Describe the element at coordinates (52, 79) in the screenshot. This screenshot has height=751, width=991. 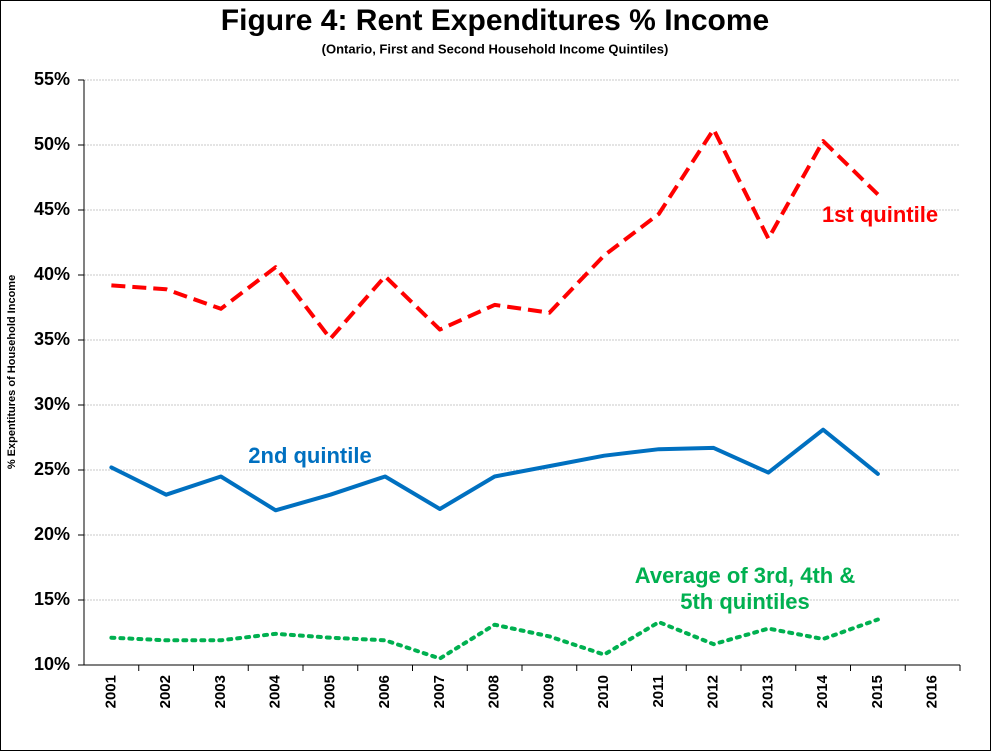
I see `y-tick-label: 55%` at that location.